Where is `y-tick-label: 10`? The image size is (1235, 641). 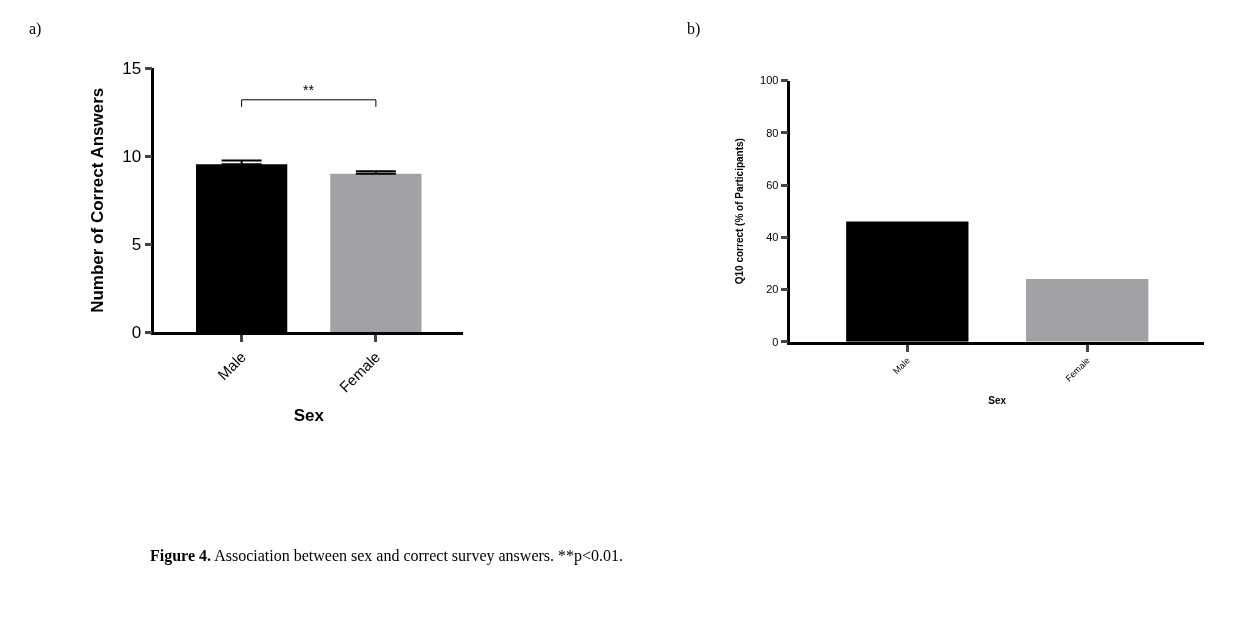 y-tick-label: 10 is located at coordinates (132, 157).